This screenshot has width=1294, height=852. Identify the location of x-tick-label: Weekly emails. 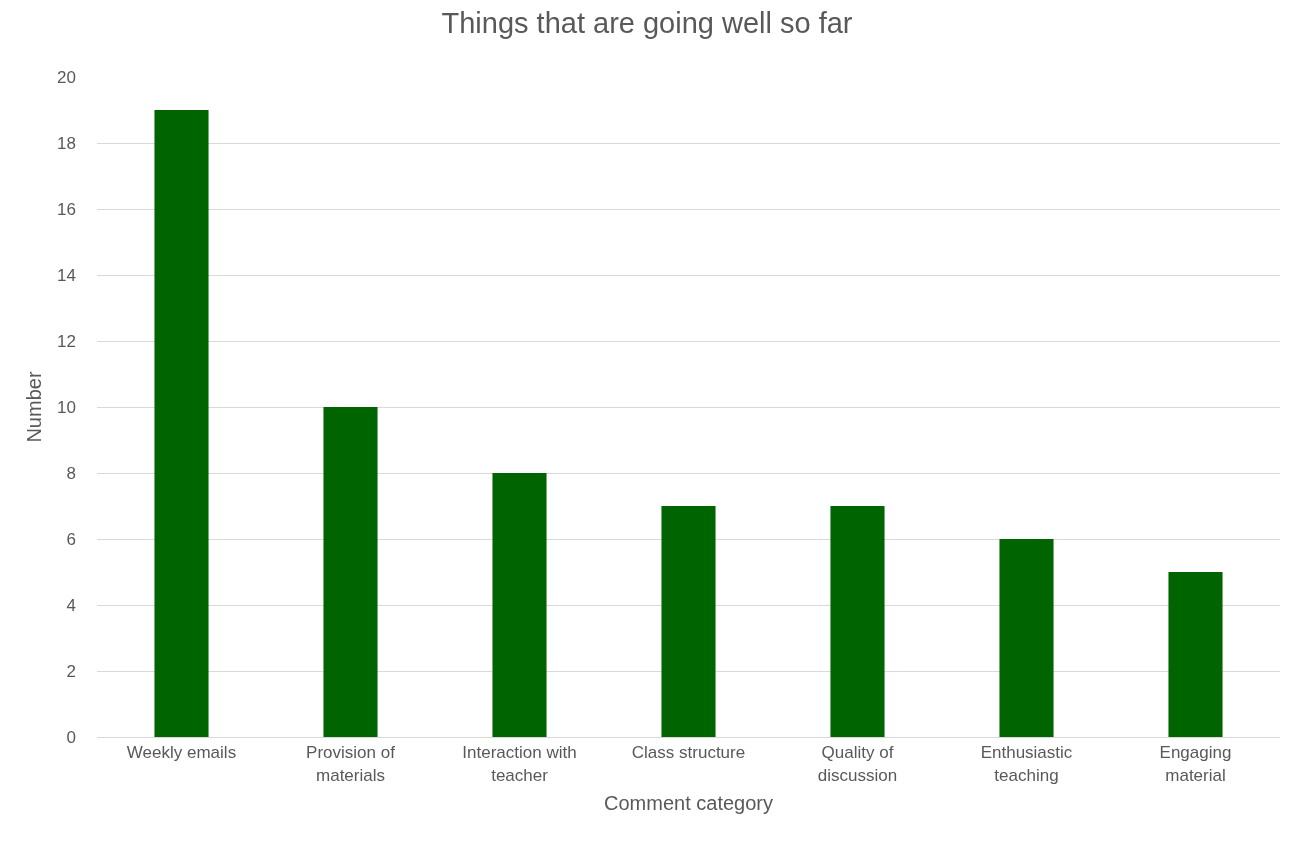
(181, 753).